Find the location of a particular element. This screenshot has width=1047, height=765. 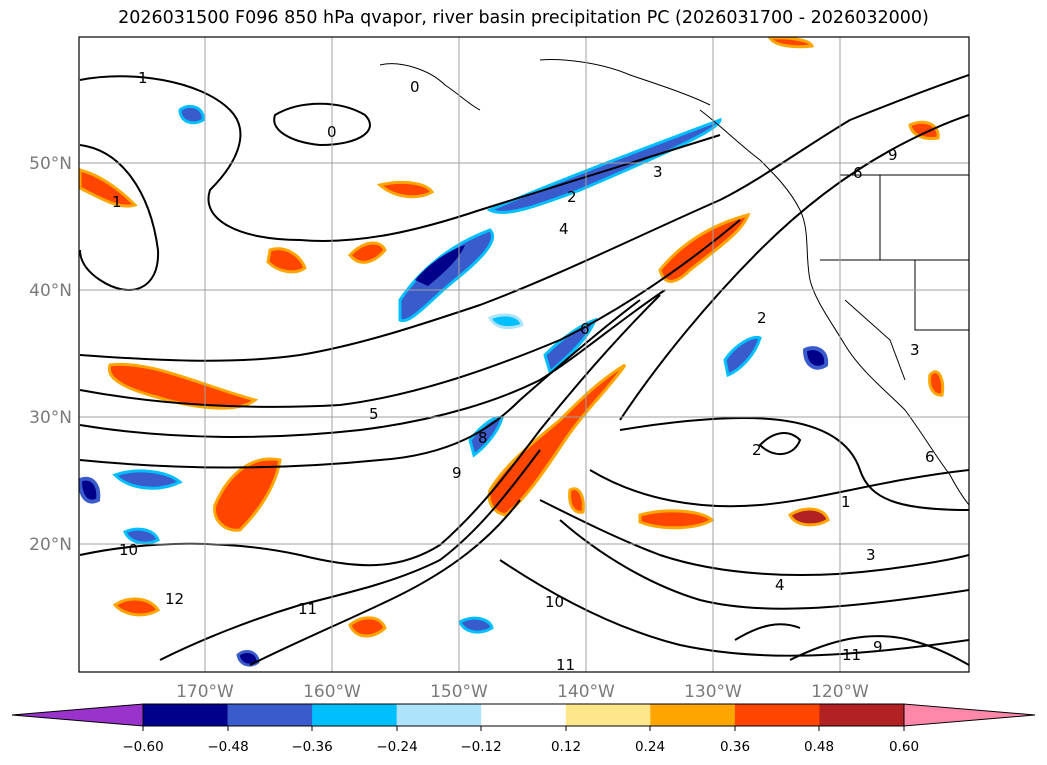

contour-label: 5 is located at coordinates (374, 414).